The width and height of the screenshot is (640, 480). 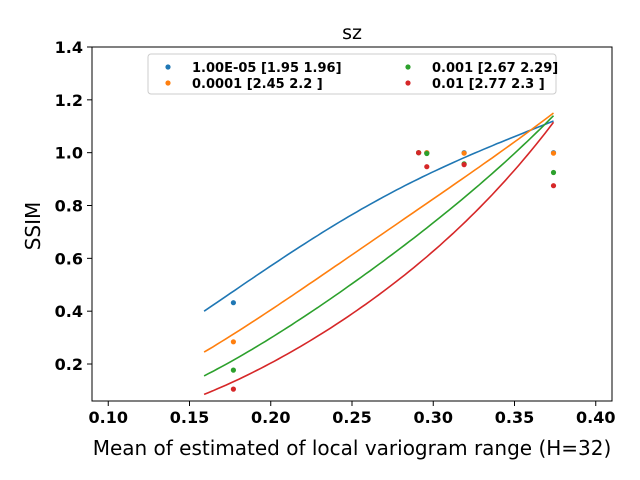 I want to click on x-tick-label: 0.20, so click(x=270, y=417).